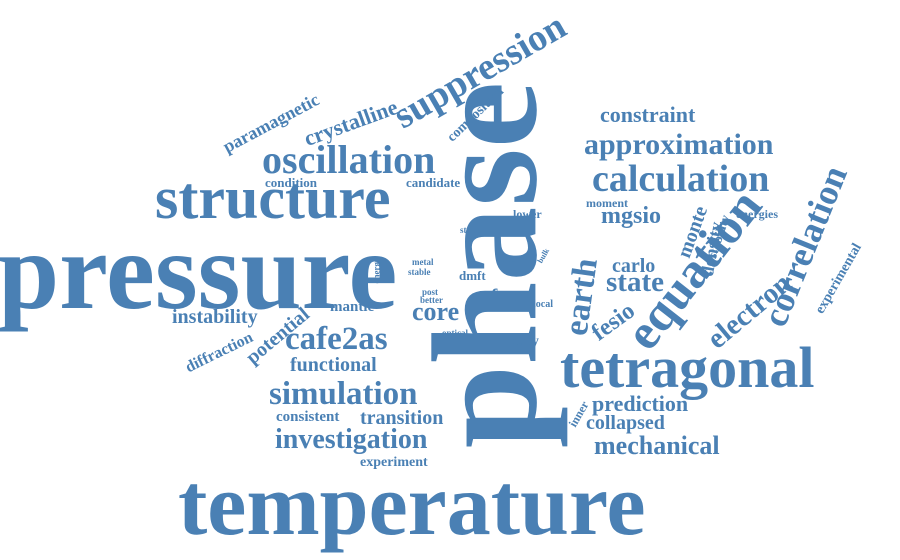 This screenshot has width=900, height=560. What do you see at coordinates (376, 270) in the screenshot?
I see `word-energy: energy` at bounding box center [376, 270].